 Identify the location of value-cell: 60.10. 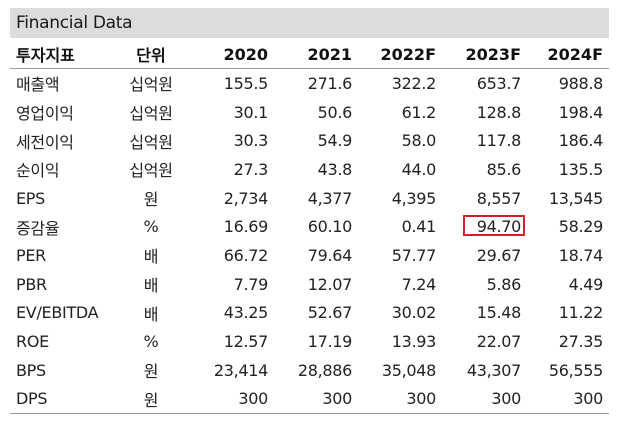
(316, 226).